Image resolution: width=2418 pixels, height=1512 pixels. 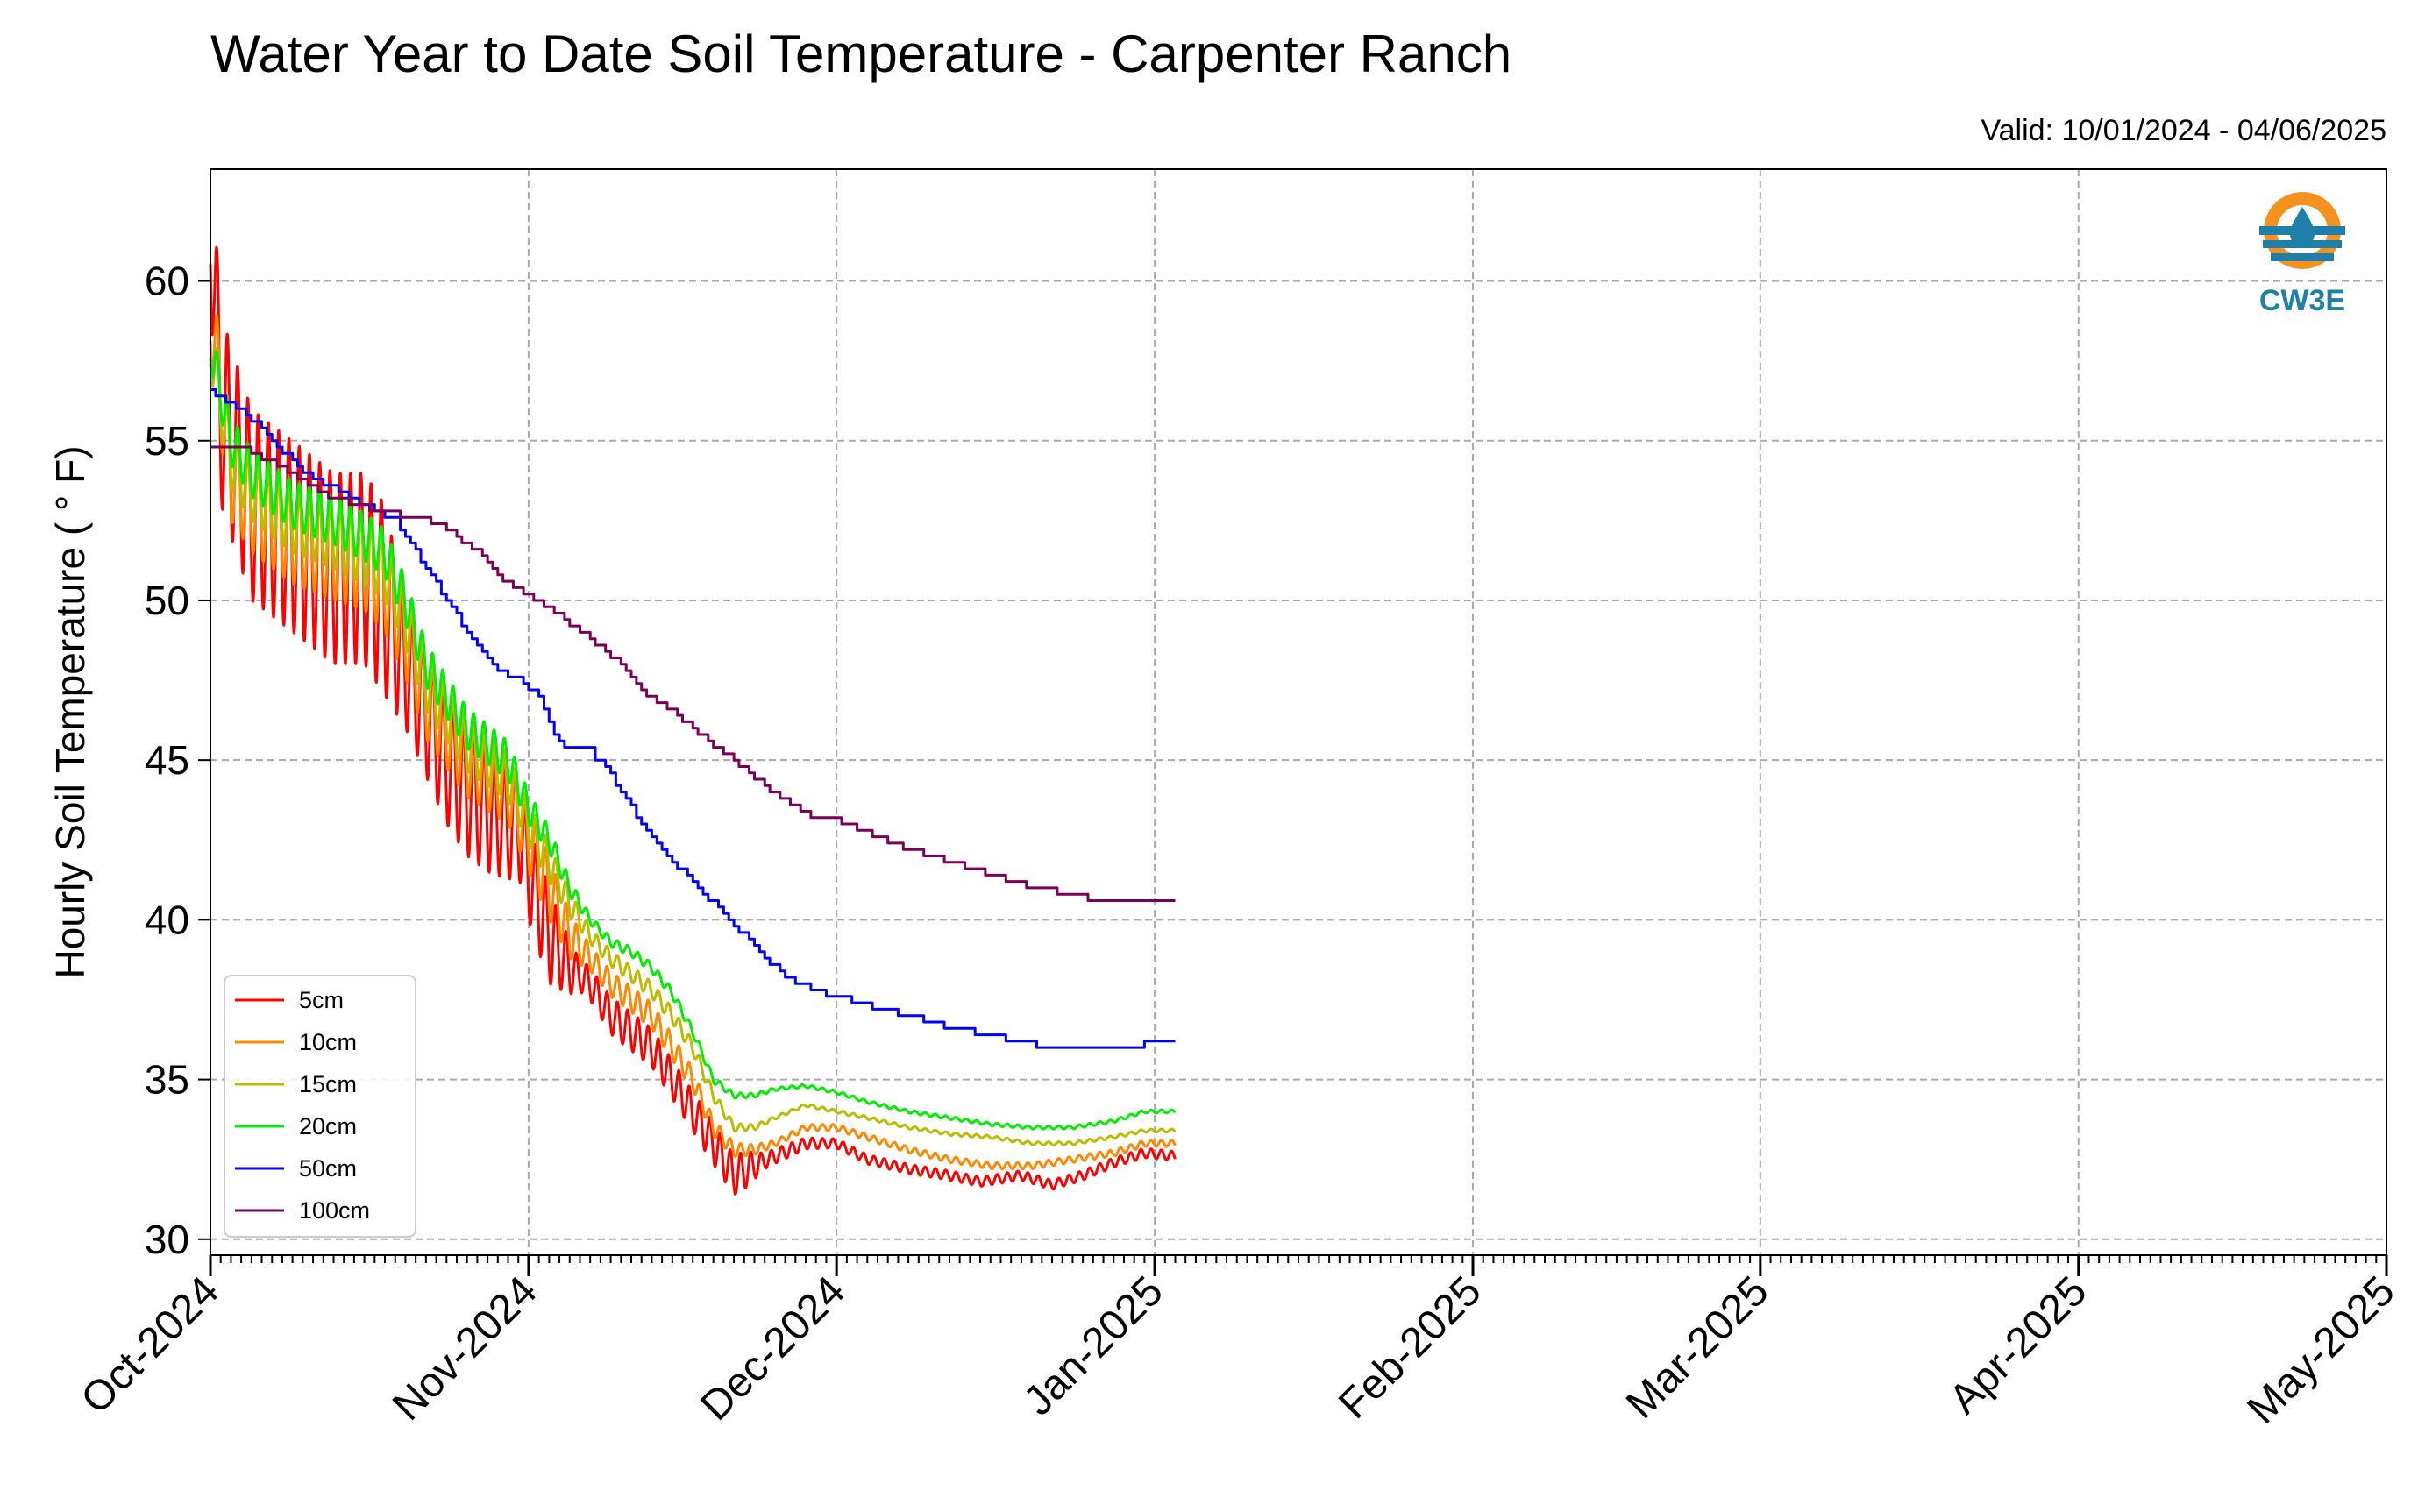 I want to click on x-tick-label: Apr-2025, so click(x=2017, y=1345).